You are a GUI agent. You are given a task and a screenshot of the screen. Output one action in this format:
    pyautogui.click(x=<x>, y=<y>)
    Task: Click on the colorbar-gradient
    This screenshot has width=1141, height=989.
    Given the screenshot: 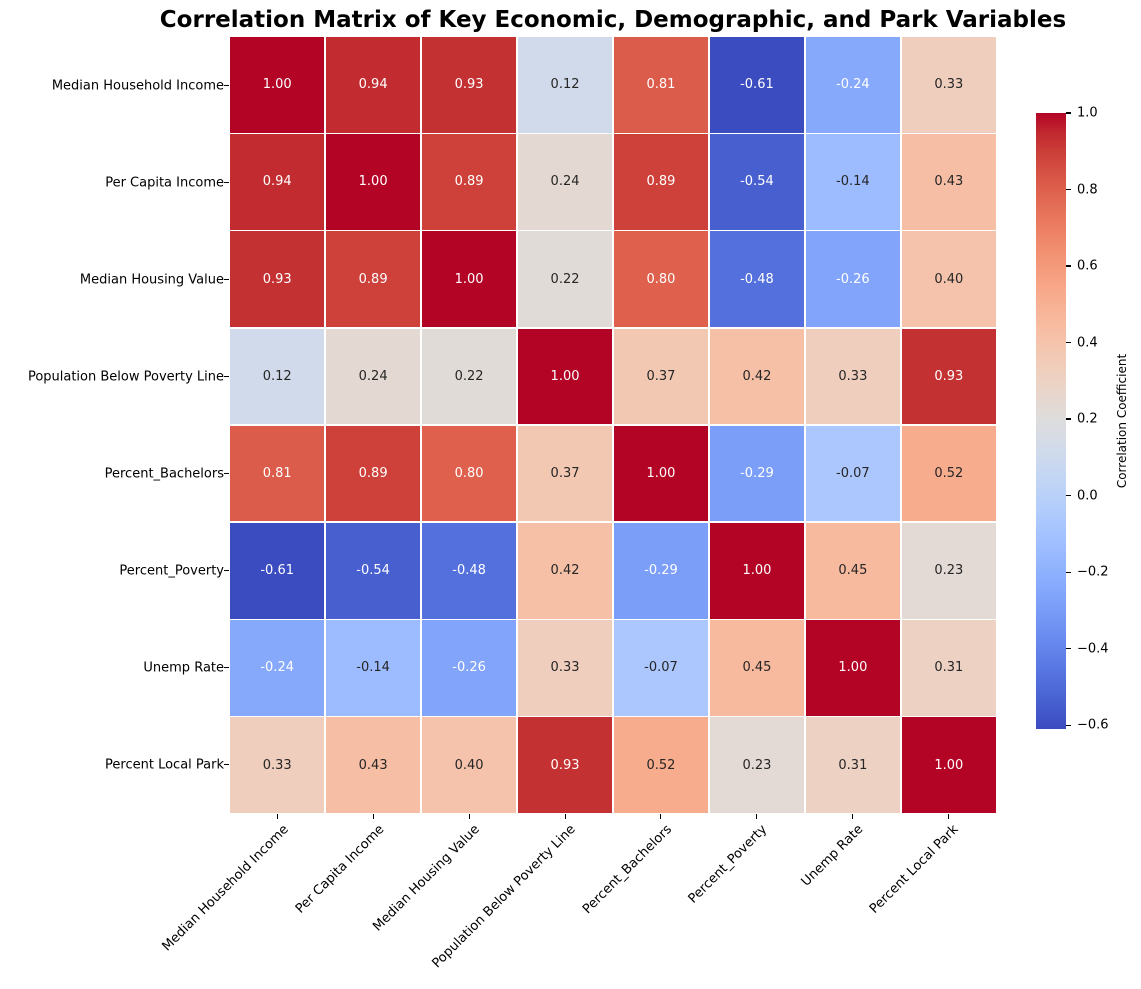 What is the action you would take?
    pyautogui.click(x=1051, y=421)
    